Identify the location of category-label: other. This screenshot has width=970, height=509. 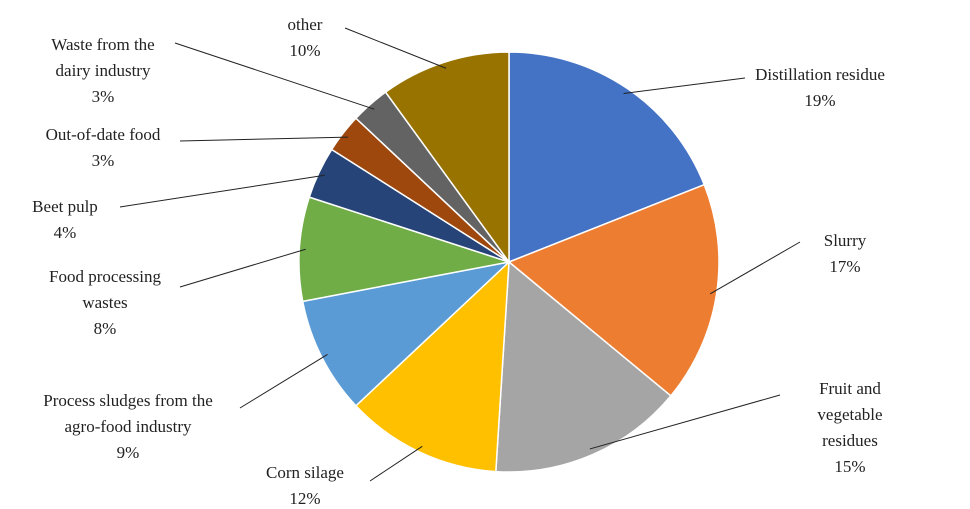
(305, 24).